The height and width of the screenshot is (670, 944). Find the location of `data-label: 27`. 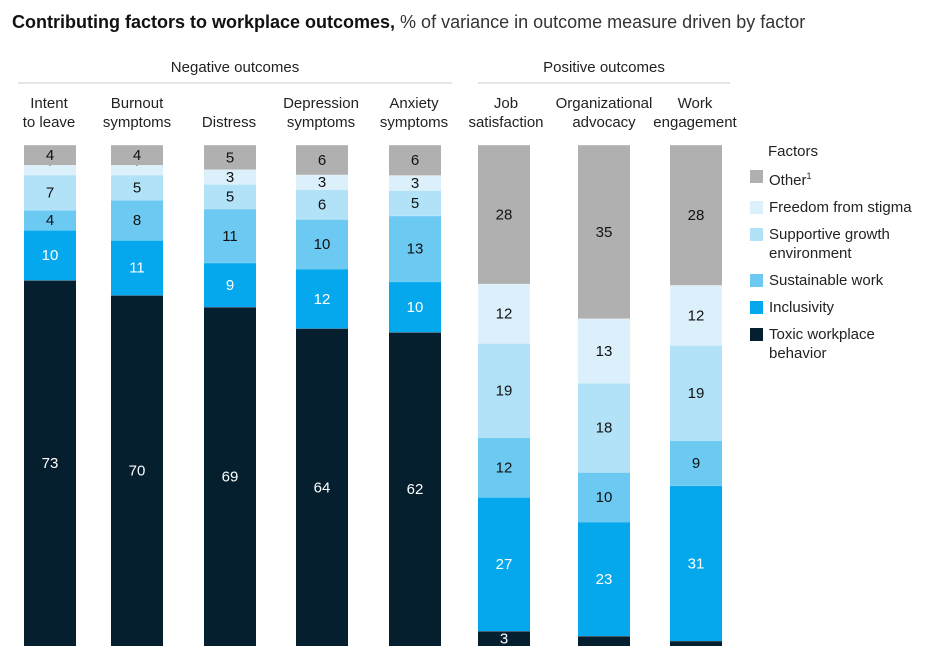

data-label: 27 is located at coordinates (504, 564).